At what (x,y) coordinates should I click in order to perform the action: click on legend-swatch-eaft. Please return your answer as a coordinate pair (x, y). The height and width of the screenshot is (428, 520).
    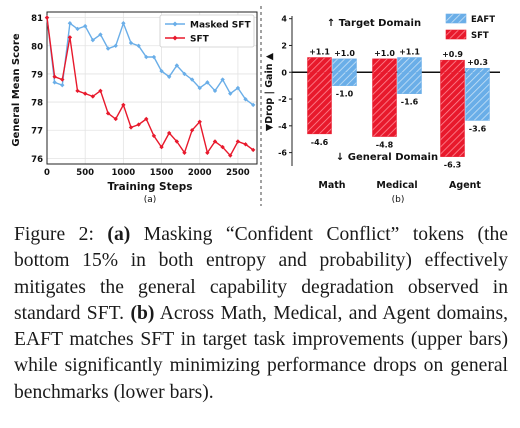
    Looking at the image, I should click on (456, 18).